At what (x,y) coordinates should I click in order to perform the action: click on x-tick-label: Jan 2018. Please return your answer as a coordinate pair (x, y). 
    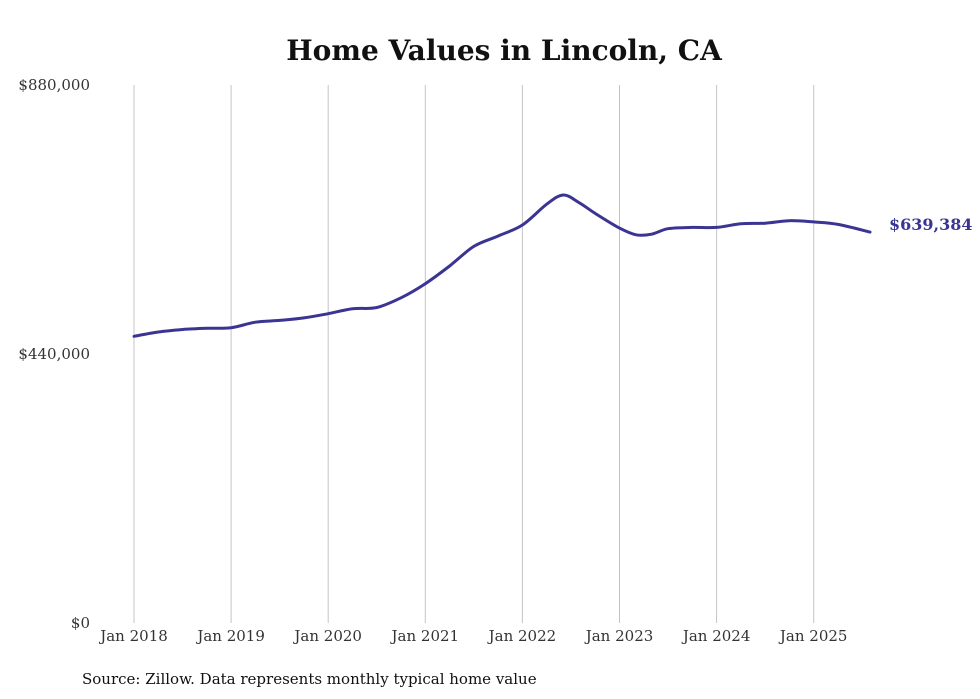
    Looking at the image, I should click on (133, 636).